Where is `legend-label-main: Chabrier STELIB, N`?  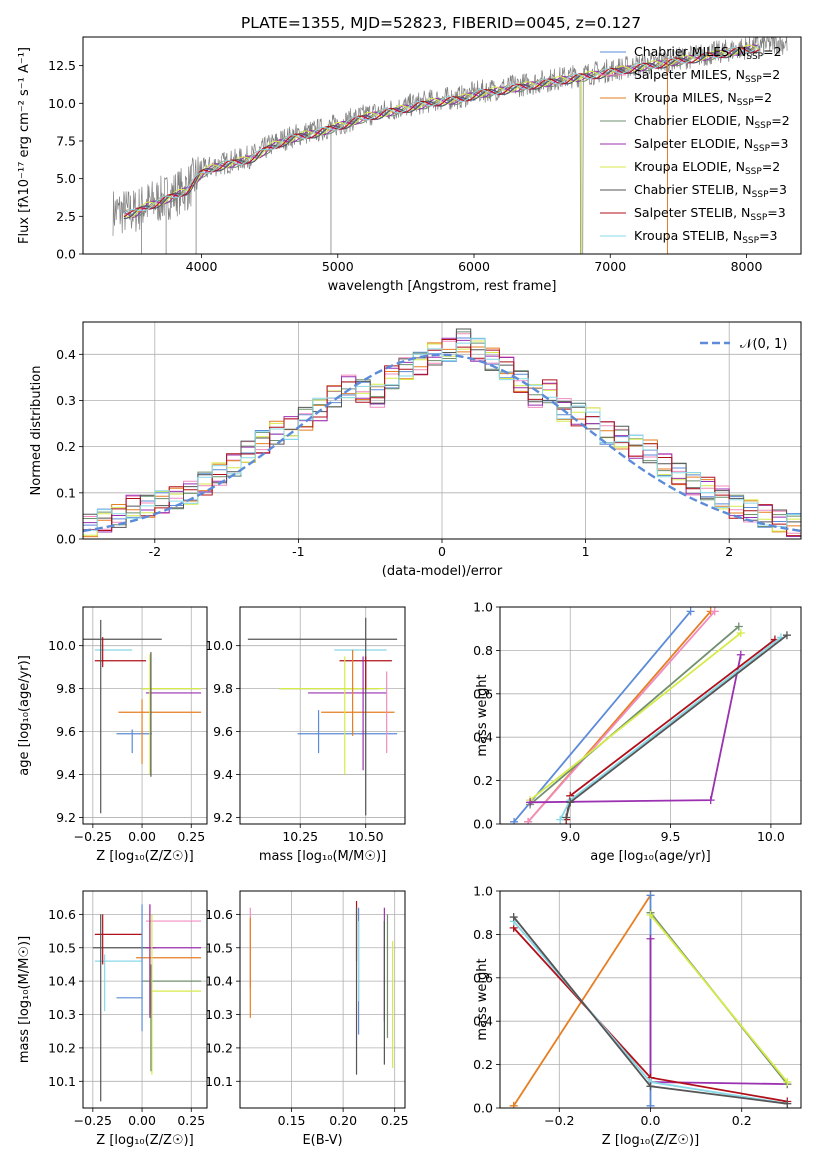
legend-label-main: Chabrier STELIB, N is located at coordinates (693, 189).